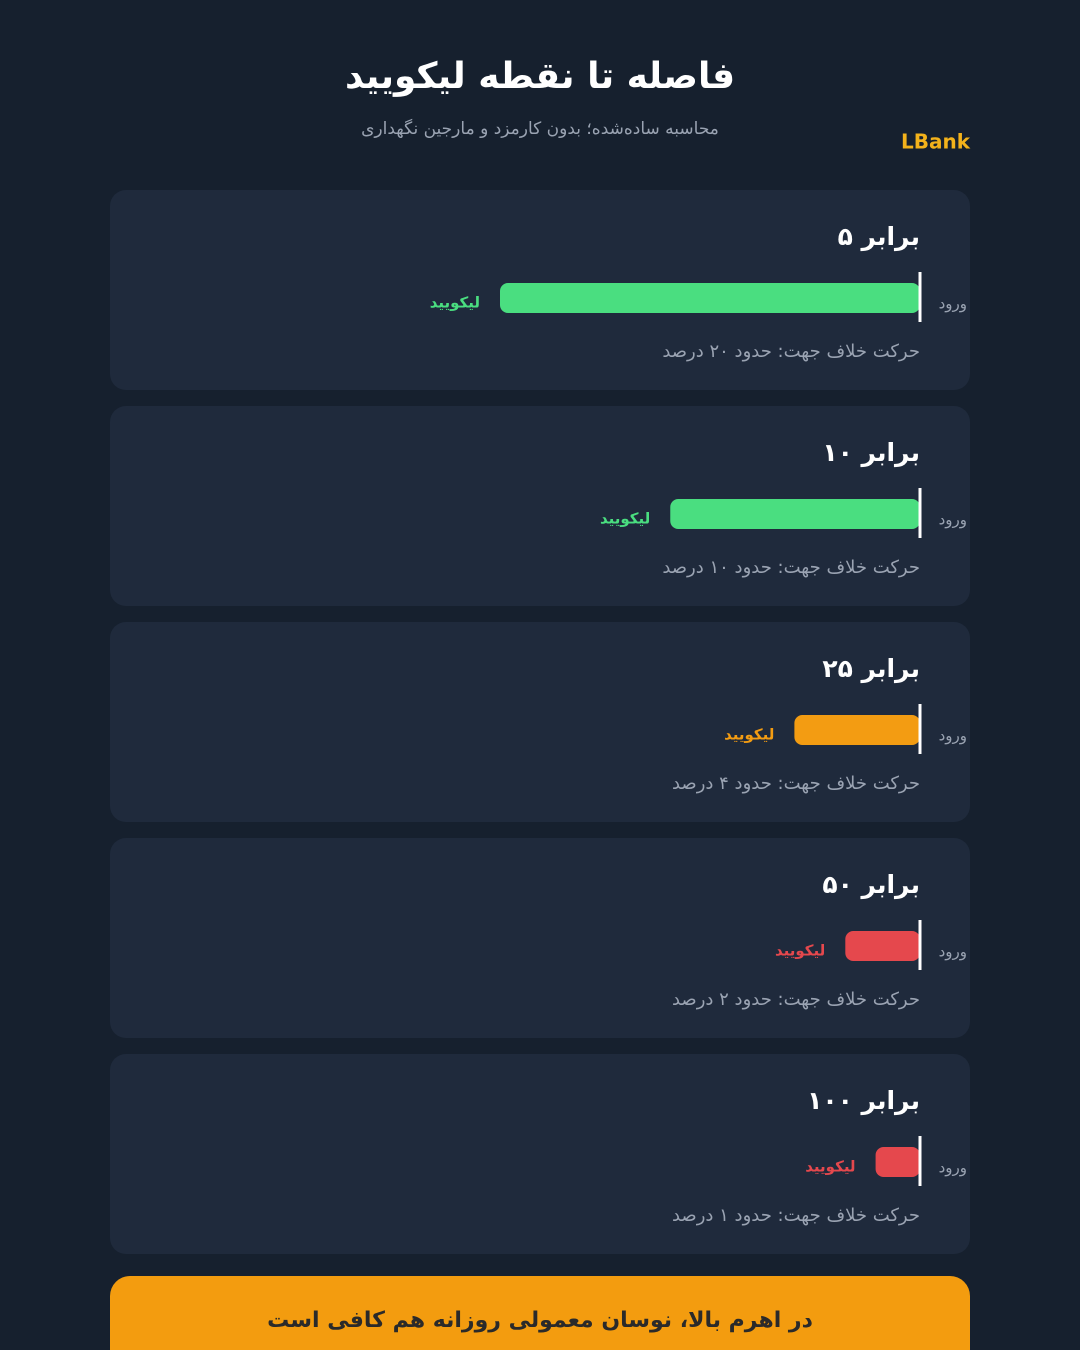  I want to click on category-label: برابر ۱۰, so click(871, 453).